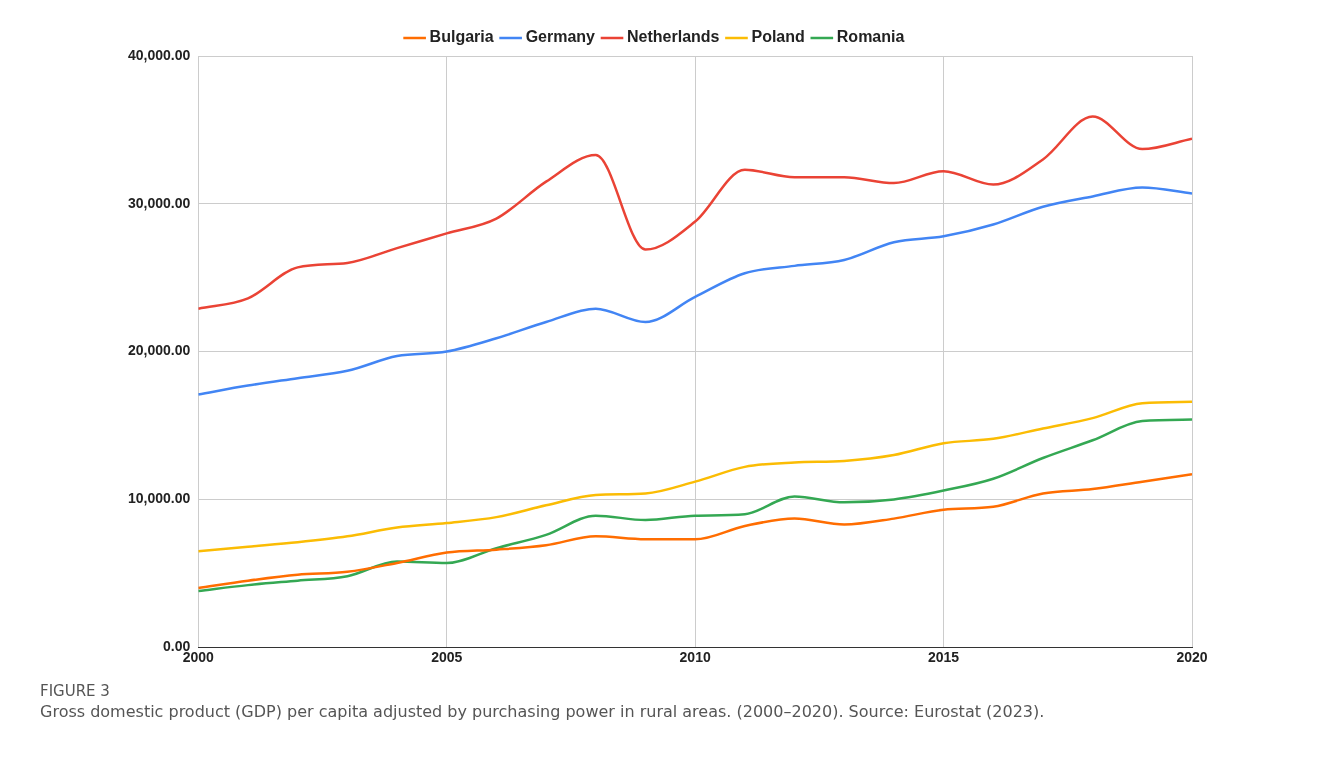 This screenshot has width=1322, height=758. I want to click on x-tick-label: 2020, so click(1192, 657).